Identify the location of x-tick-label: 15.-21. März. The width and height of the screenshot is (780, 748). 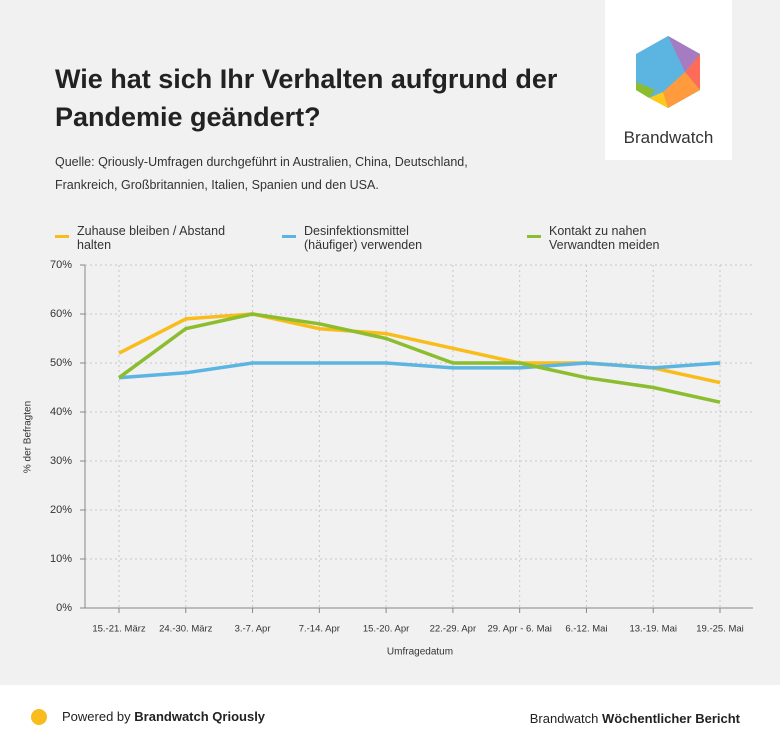
(119, 629).